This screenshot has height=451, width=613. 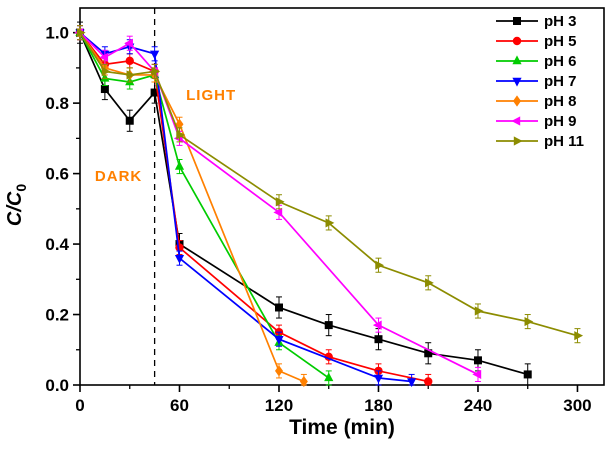 I want to click on y-axis-label-main: C/C, so click(x=15, y=209).